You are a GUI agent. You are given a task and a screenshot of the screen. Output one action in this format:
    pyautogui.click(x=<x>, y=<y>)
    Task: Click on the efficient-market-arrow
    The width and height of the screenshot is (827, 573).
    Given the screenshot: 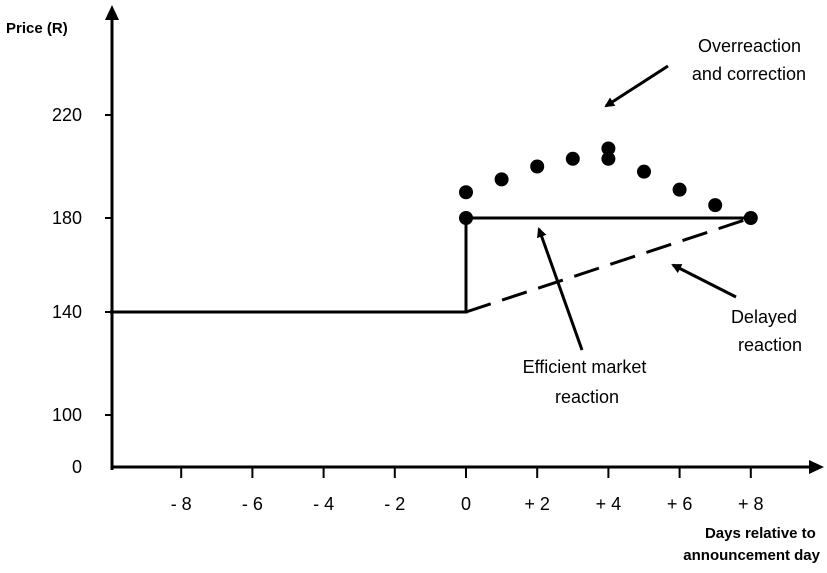 What is the action you would take?
    pyautogui.click(x=560, y=289)
    